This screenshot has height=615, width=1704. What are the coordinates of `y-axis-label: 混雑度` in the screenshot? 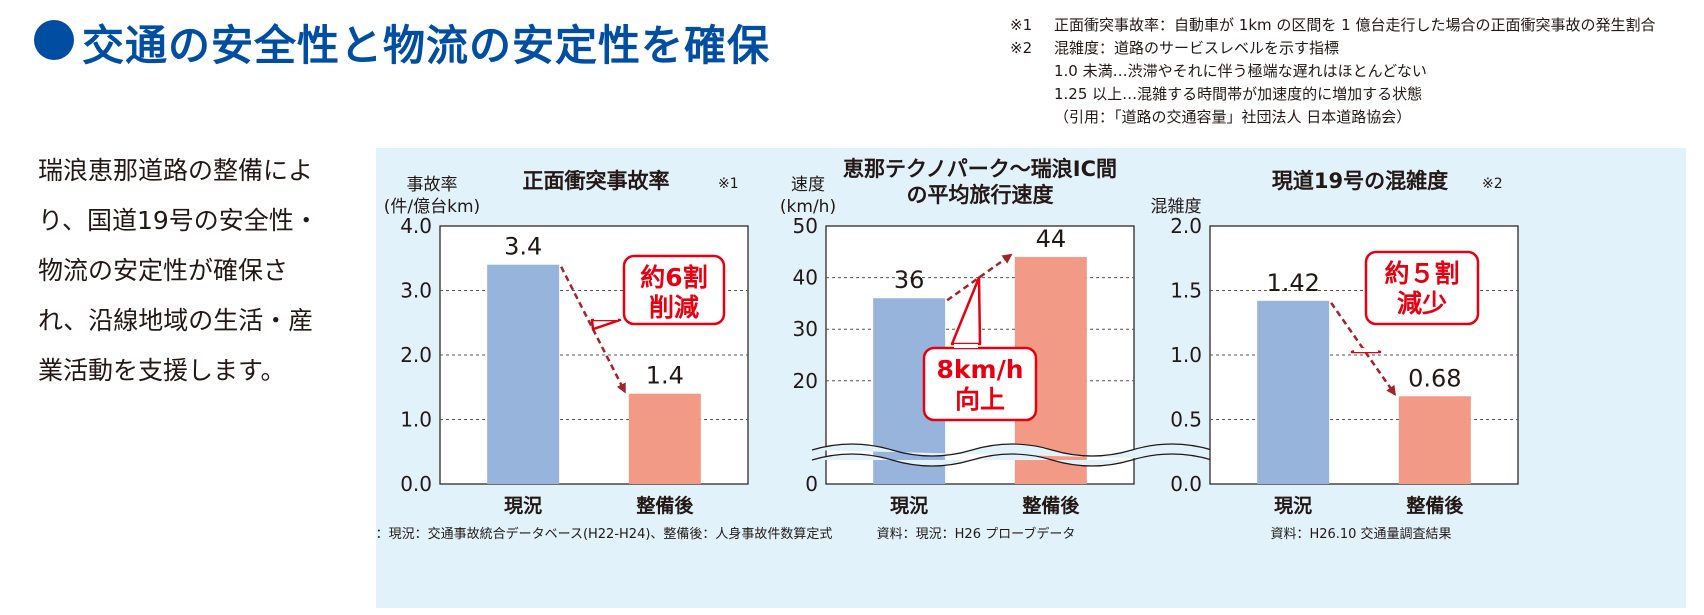 It's located at (1176, 207).